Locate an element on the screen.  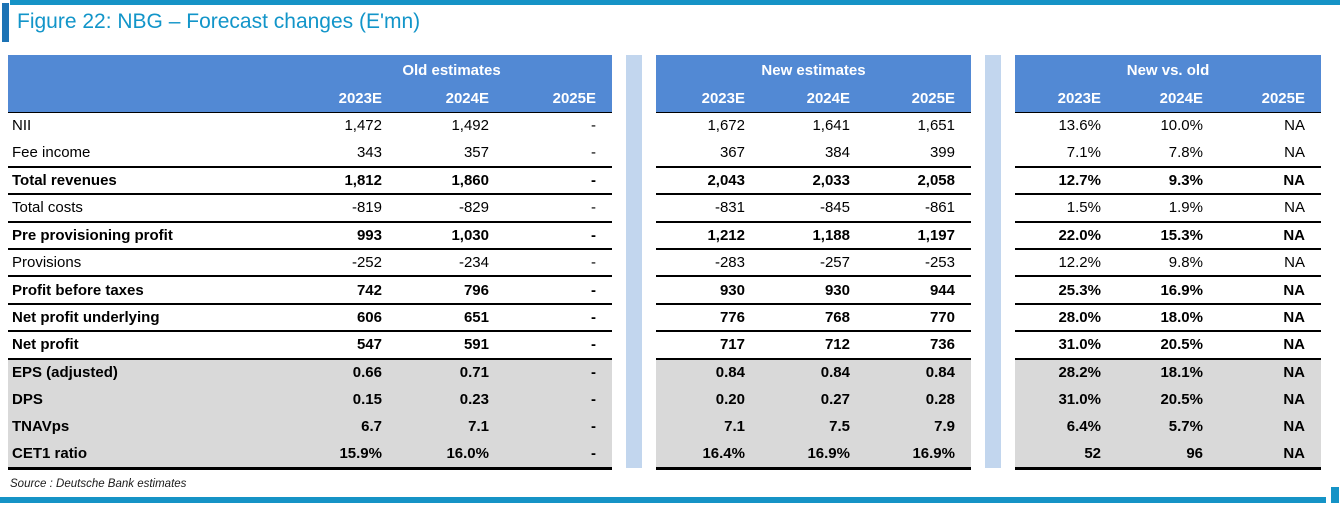
value-cell-new-1: -257 is located at coordinates (813, 263).